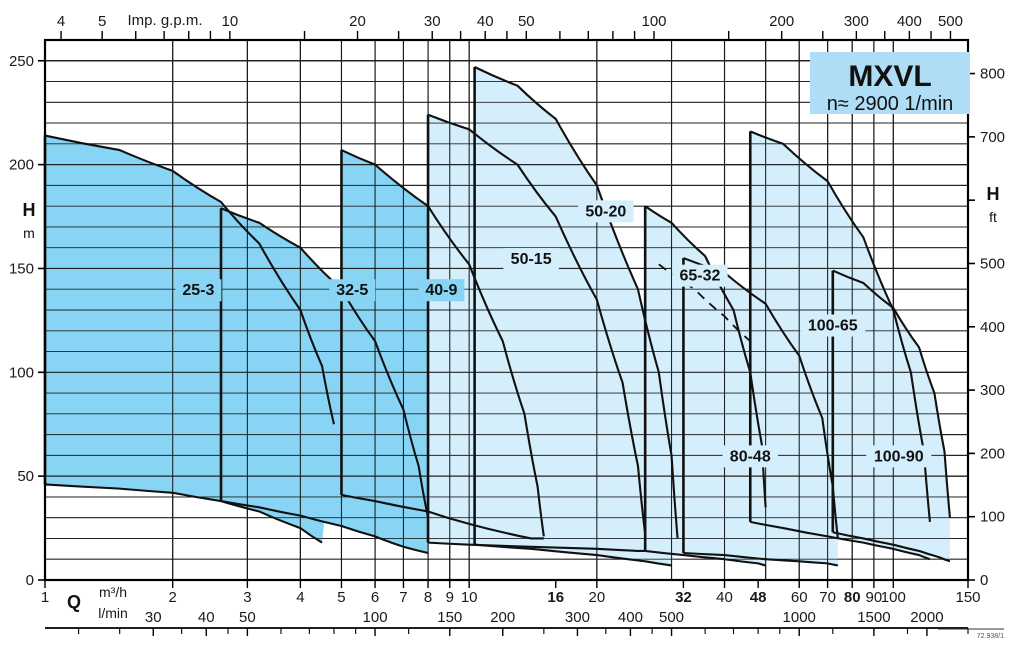 The width and height of the screenshot is (1028, 653). Describe the element at coordinates (247, 617) in the screenshot. I see `lmin-tick-50: 50` at that location.